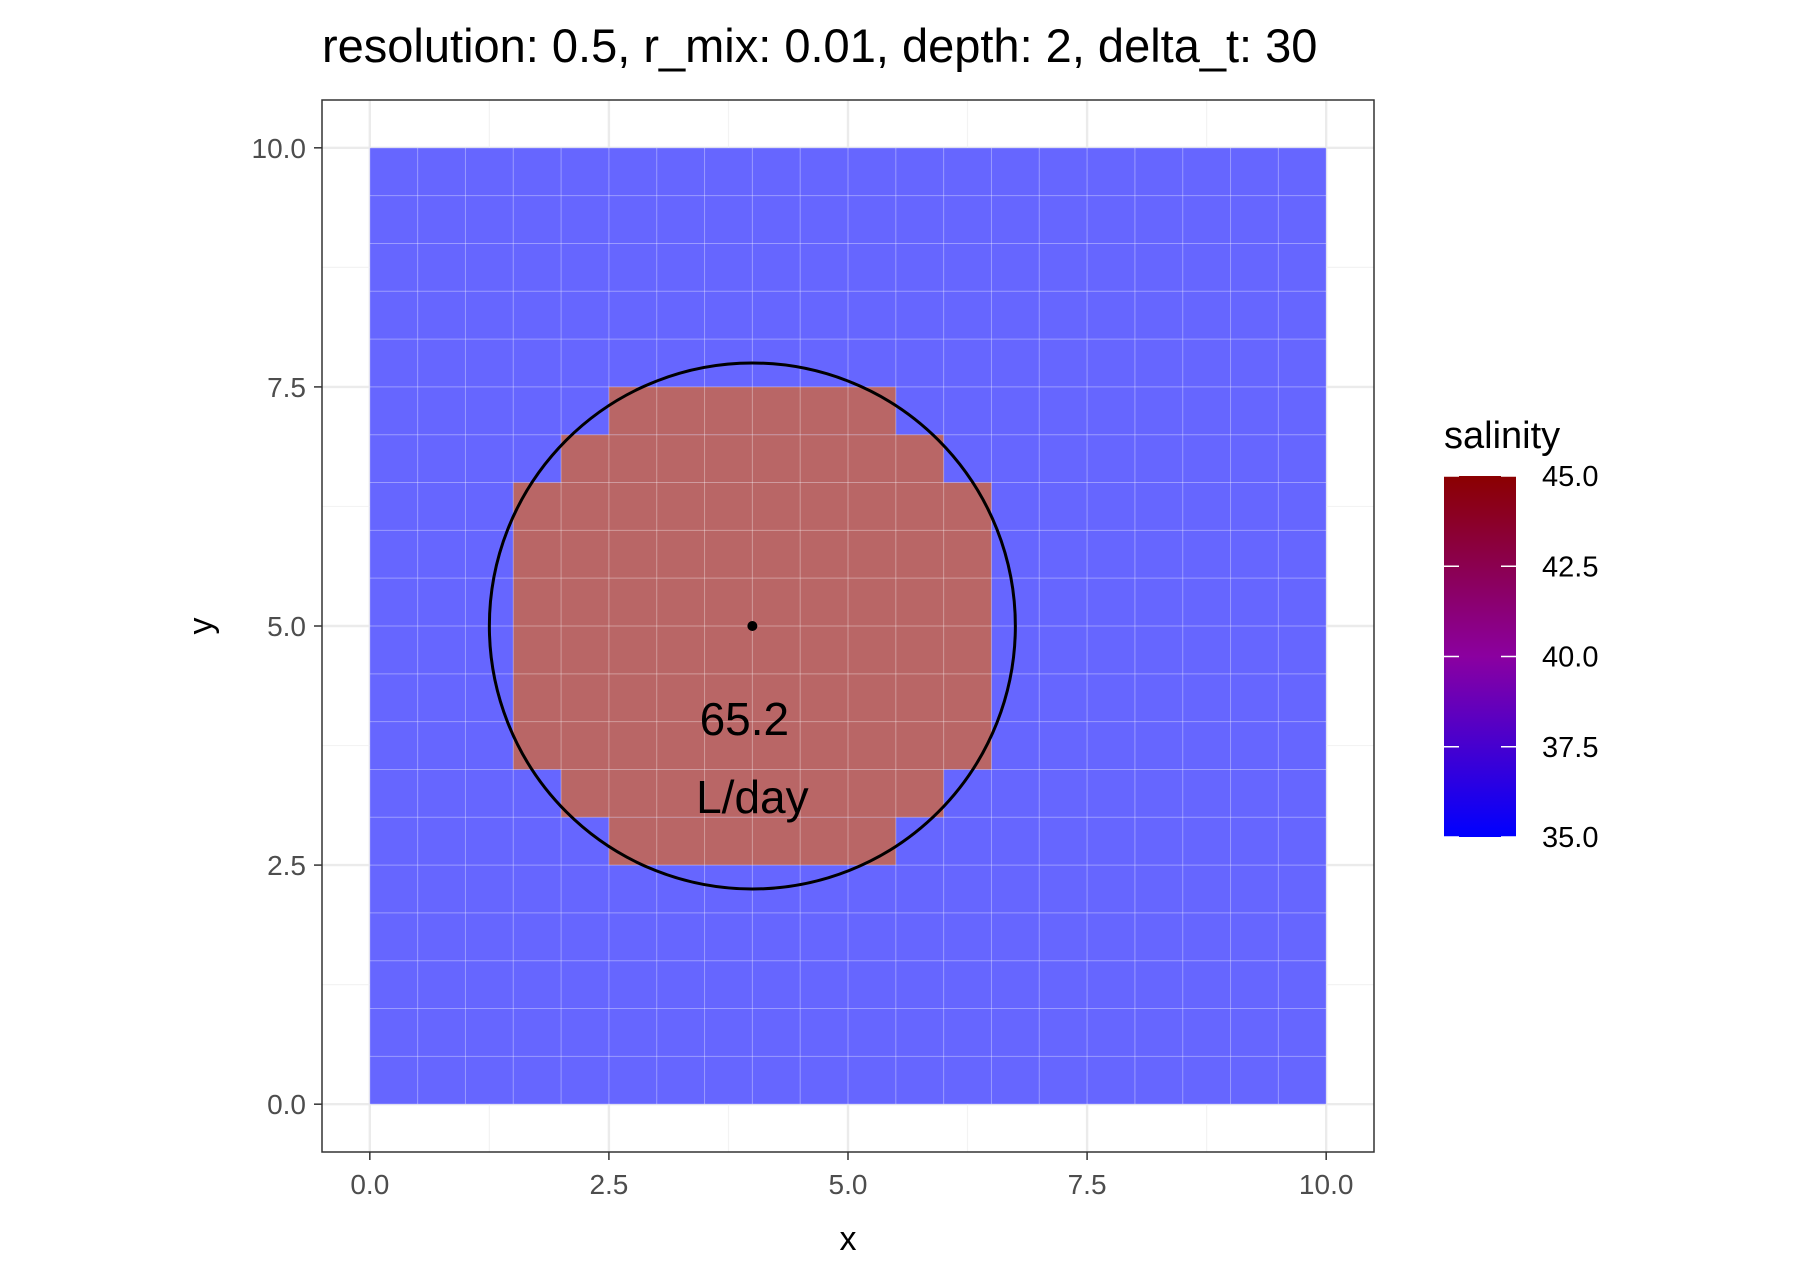 The height and width of the screenshot is (1275, 1800). Describe the element at coordinates (848, 1239) in the screenshot. I see `x-axis-title: x` at that location.